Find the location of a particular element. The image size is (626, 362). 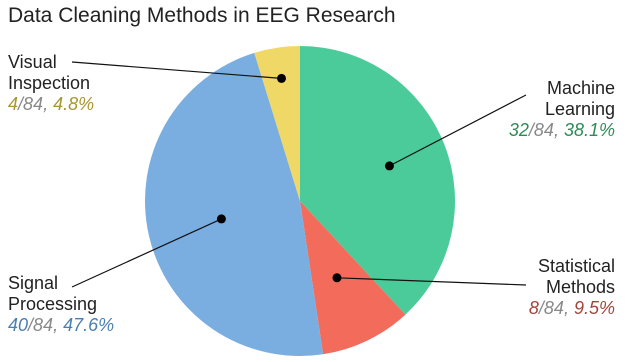

slice-stat: 40/84, 47.6% is located at coordinates (61, 325).